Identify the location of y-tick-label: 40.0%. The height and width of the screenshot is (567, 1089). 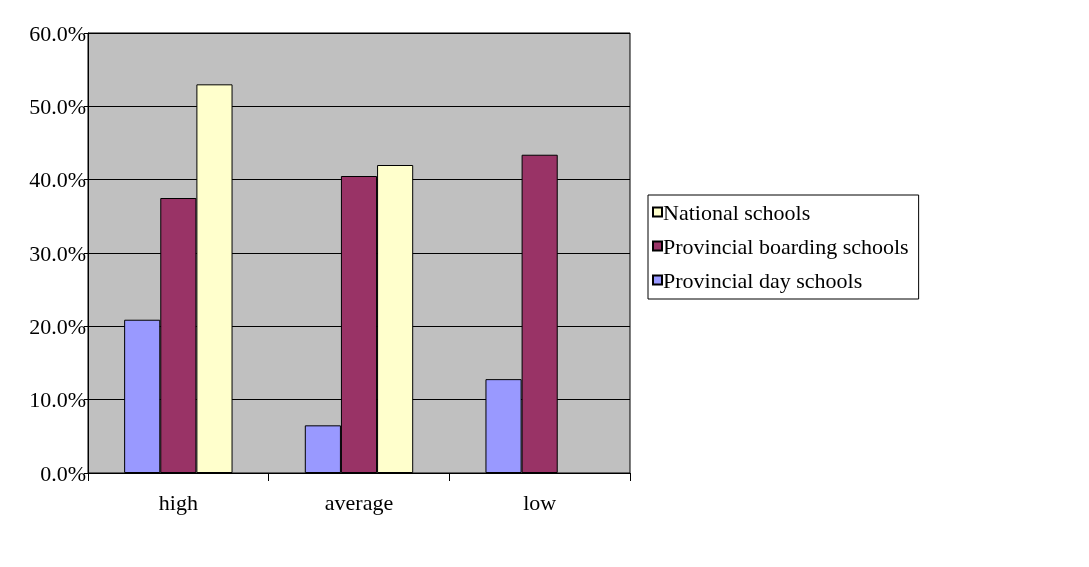
(57, 180).